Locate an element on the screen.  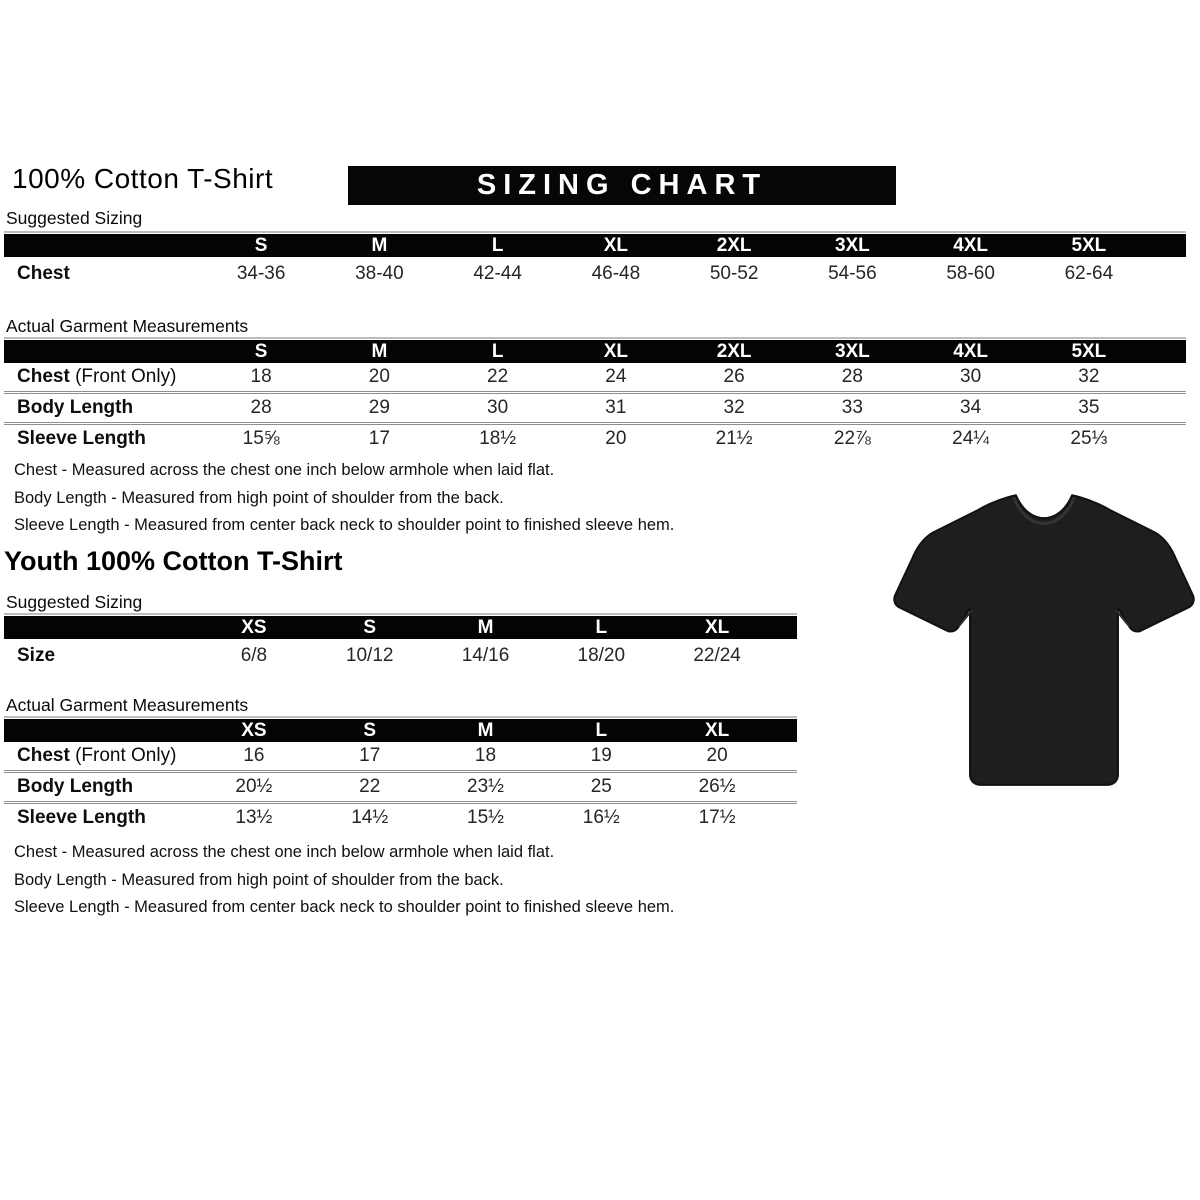
table-row: Sleeve Length 13½ 14½ 15½ 16½ 17½ is located at coordinates (400, 816).